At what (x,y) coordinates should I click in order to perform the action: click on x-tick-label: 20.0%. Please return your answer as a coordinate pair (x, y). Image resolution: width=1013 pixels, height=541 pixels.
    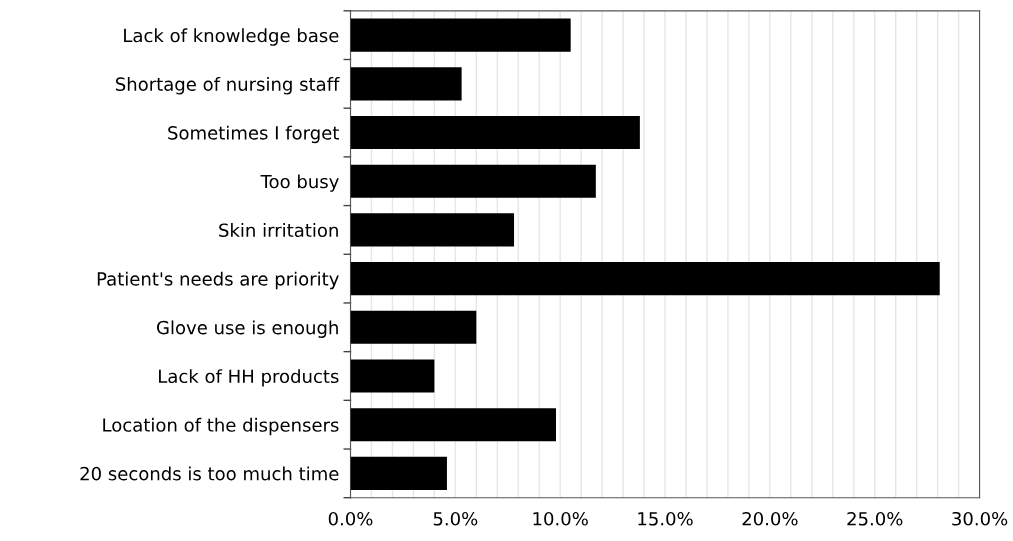
    Looking at the image, I should click on (770, 518).